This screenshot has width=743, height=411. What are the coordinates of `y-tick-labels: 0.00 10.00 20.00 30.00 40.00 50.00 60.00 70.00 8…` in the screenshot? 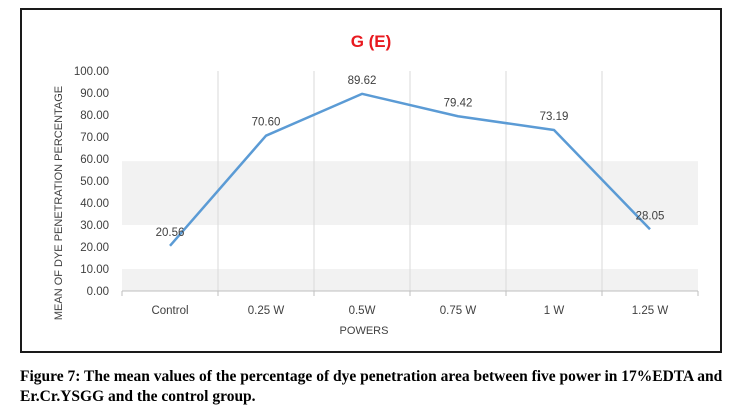 It's located at (91, 182).